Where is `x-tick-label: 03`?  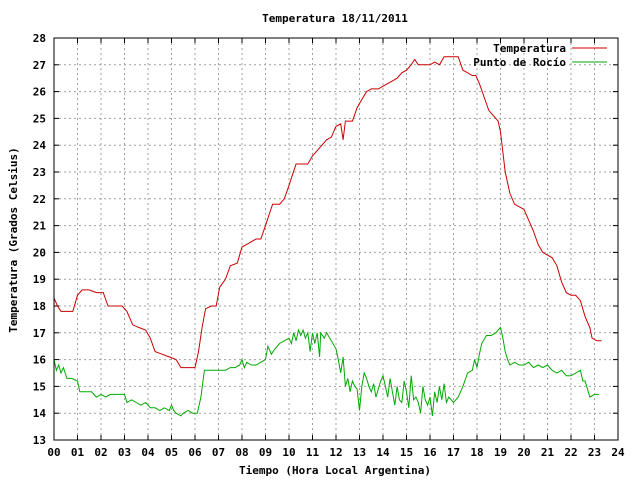
x-tick-label: 03 is located at coordinates (124, 452).